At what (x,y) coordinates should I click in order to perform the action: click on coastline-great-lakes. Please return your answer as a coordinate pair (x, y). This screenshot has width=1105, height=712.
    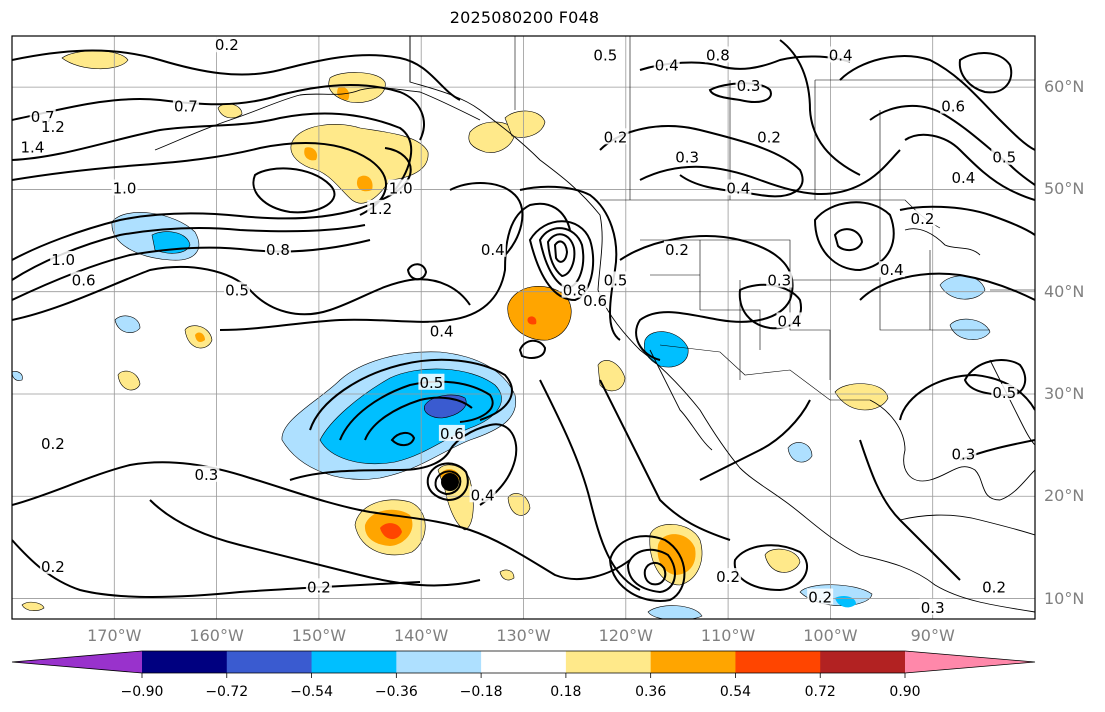
    Looking at the image, I should click on (942, 242).